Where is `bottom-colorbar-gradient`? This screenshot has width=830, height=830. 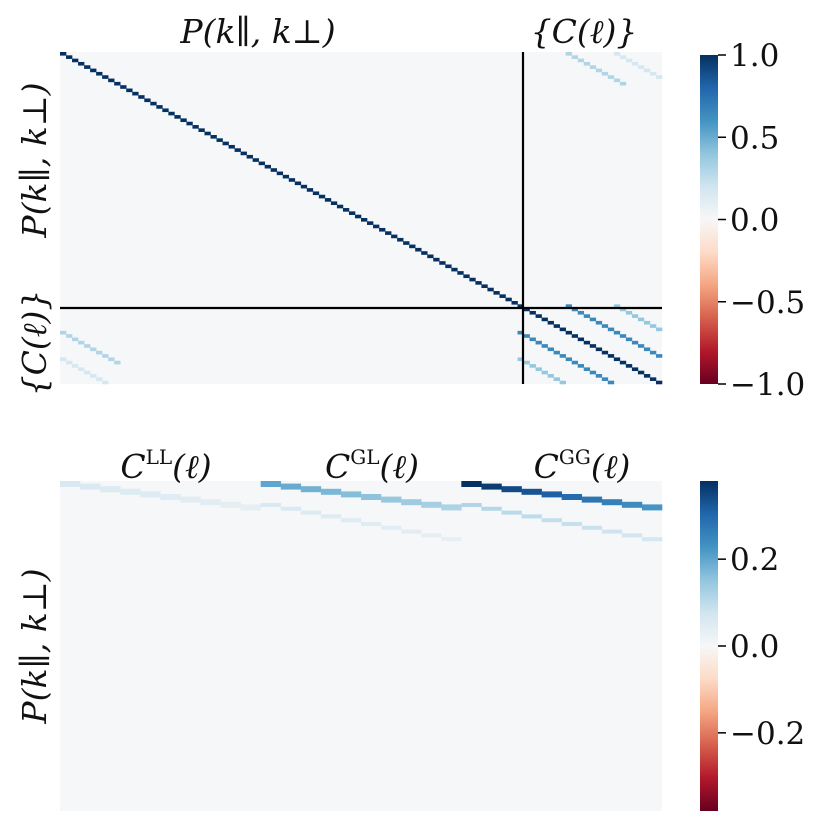
bottom-colorbar-gradient is located at coordinates (709, 646).